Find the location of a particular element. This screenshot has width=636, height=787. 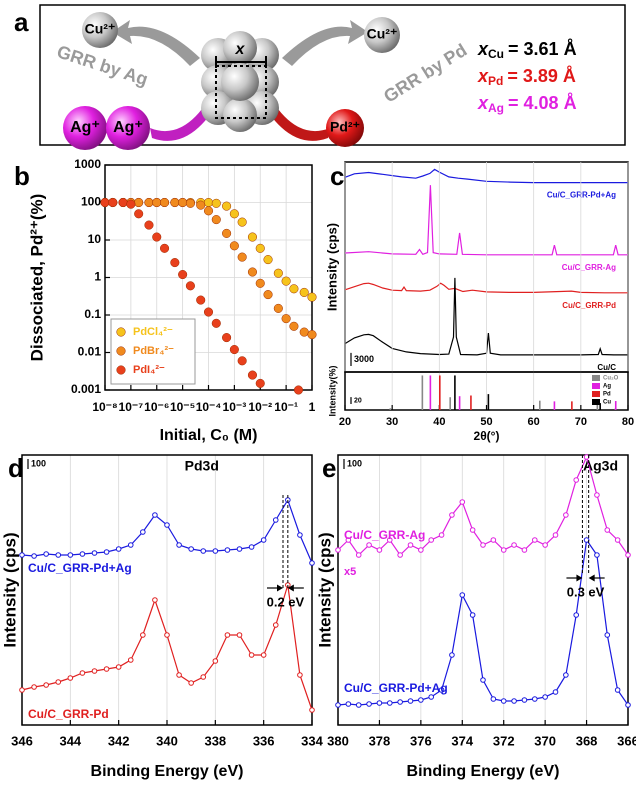

series-label: Cu/C_GRR-Pd is located at coordinates (68, 714).